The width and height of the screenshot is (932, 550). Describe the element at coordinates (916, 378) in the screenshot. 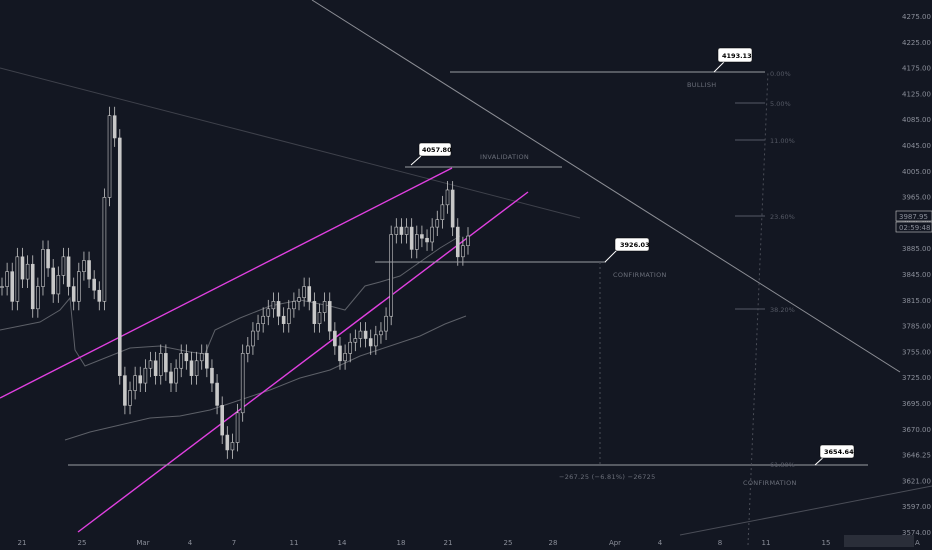

I see `price-tick-label: 3725.00` at that location.